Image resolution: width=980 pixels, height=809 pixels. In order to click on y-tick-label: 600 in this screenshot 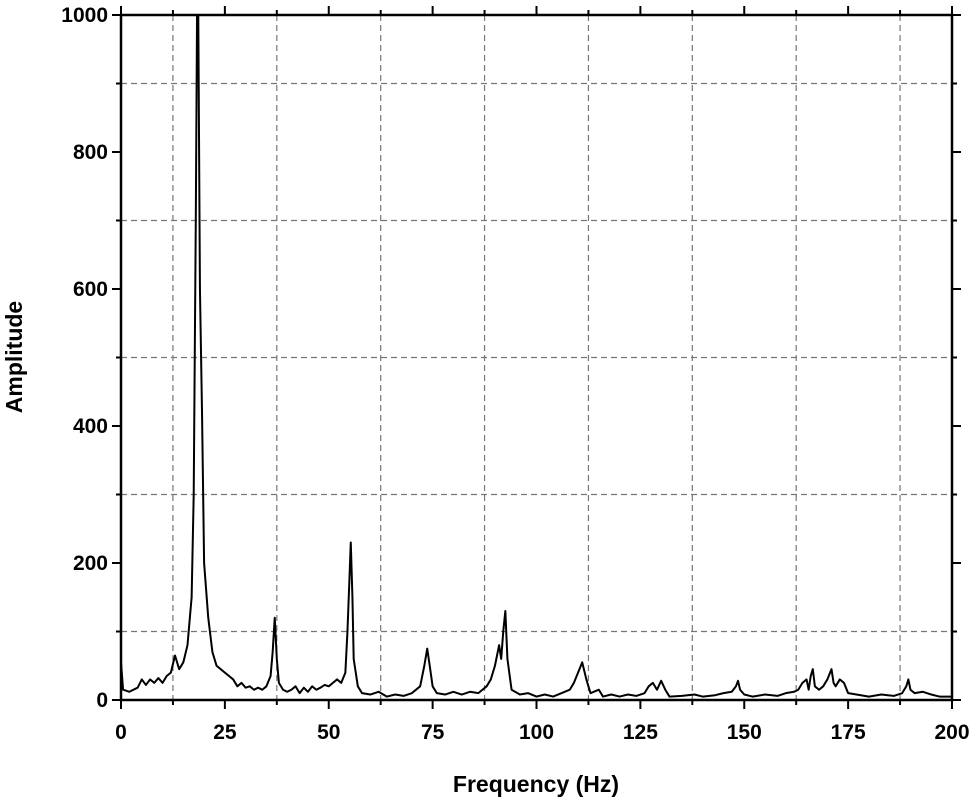, I will do `click(90, 289)`.